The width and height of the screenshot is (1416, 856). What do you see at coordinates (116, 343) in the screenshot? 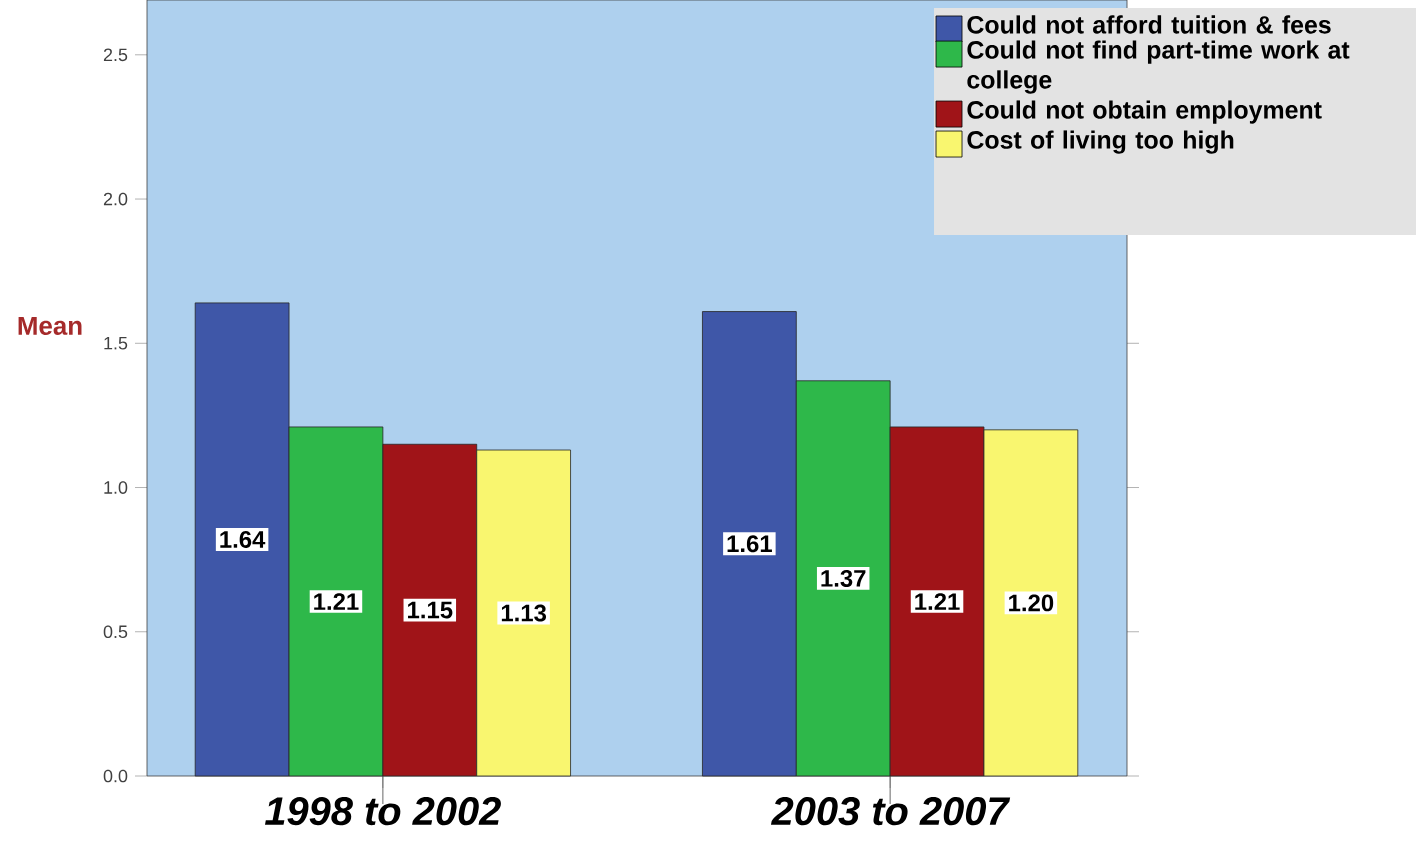
I see `y-tick-label: 1.5` at bounding box center [116, 343].